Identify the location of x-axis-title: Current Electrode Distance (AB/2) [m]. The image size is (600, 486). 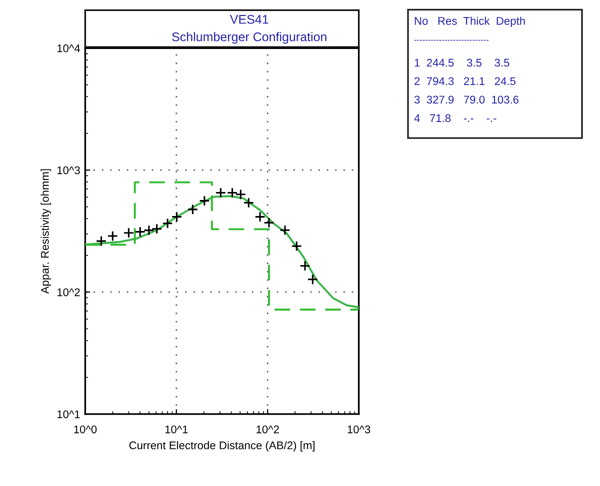
(221, 446).